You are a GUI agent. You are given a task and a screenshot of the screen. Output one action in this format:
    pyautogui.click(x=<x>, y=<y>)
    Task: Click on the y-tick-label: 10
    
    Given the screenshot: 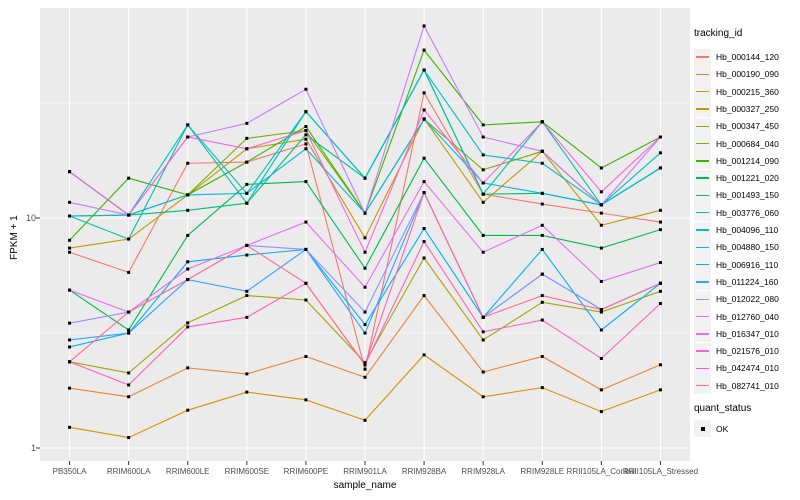 What is the action you would take?
    pyautogui.click(x=30, y=218)
    